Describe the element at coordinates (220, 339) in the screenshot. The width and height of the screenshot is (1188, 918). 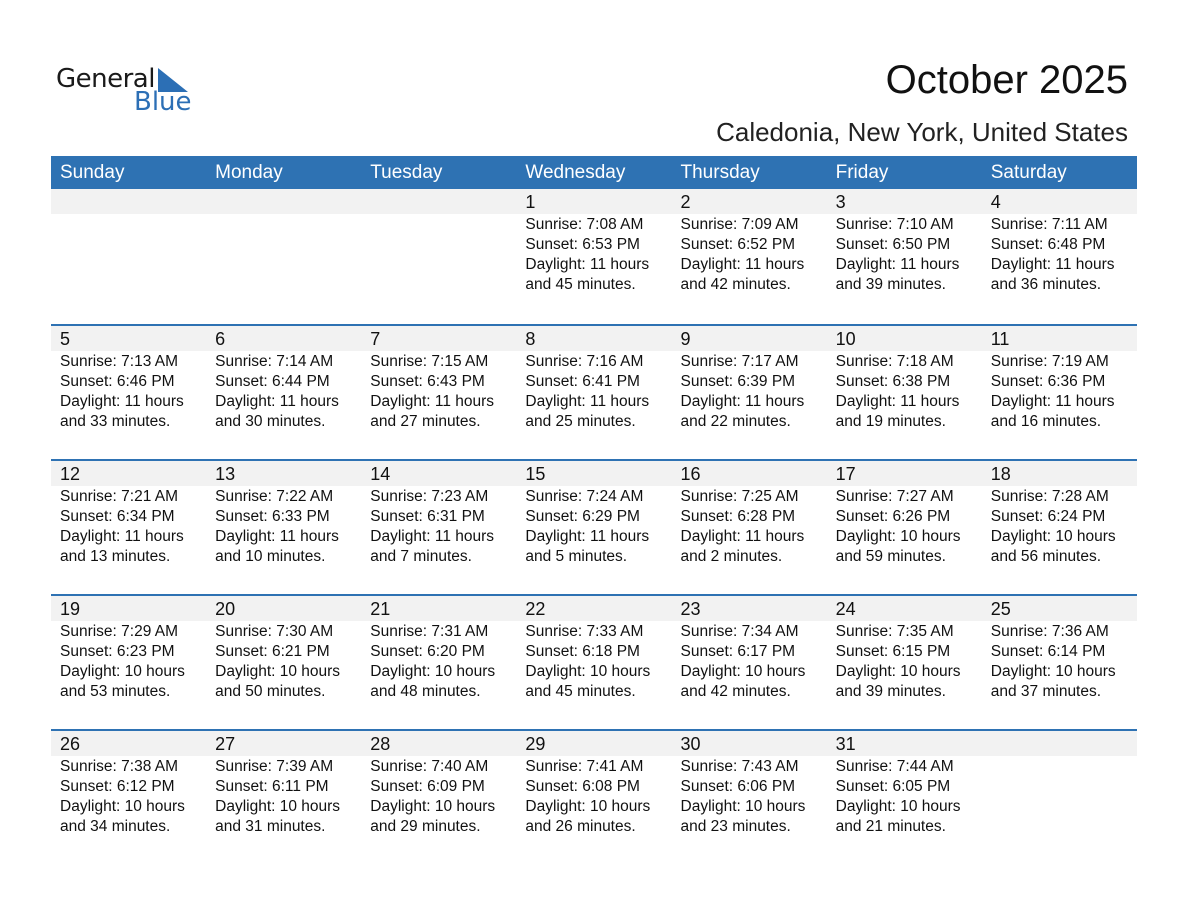
I see `day-number: 6` at that location.